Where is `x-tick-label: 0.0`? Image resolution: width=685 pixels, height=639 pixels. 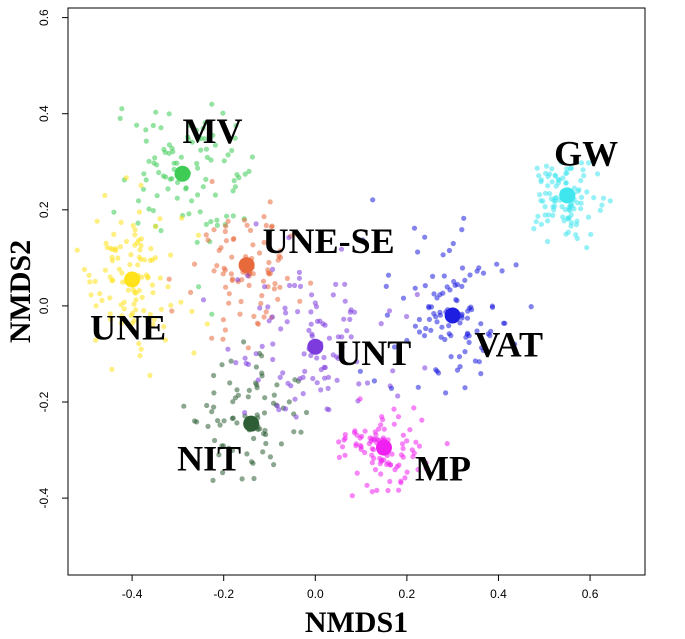
x-tick-label: 0.0 is located at coordinates (315, 594).